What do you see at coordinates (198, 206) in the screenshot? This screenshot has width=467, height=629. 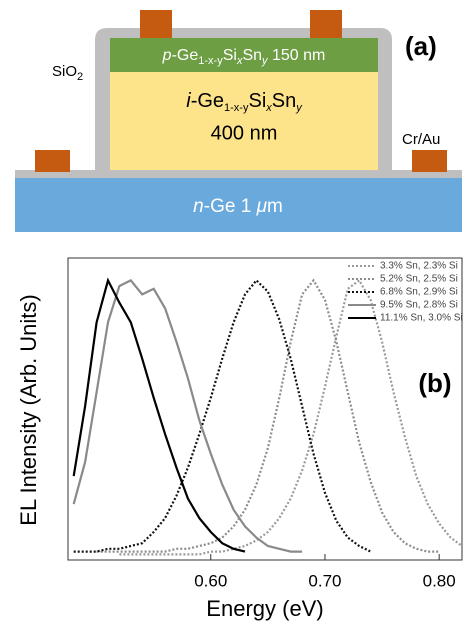 I see `text: n` at bounding box center [198, 206].